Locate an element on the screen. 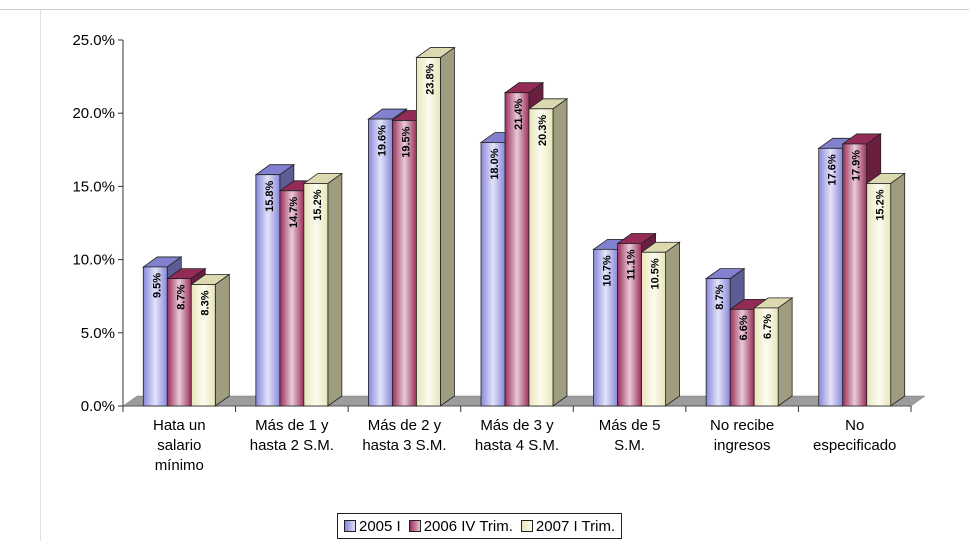 The image size is (969, 546). data-label: 9.5% is located at coordinates (157, 285).